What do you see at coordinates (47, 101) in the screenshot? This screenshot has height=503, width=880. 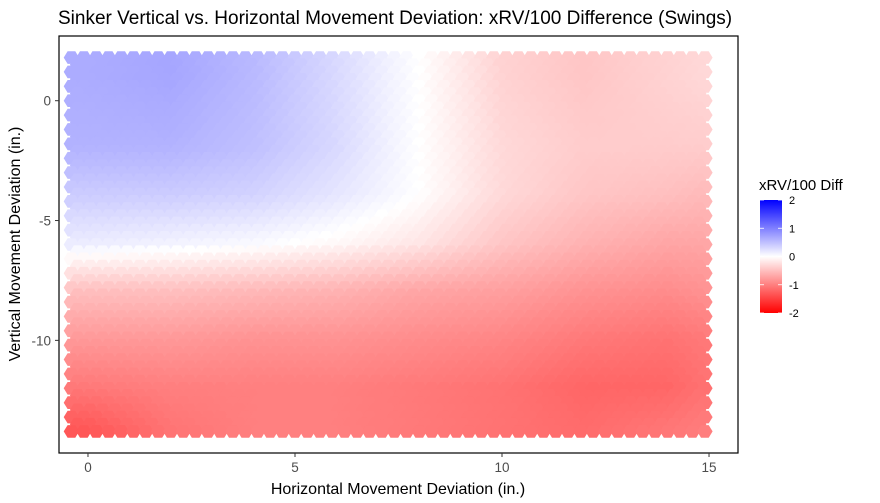 I see `y-tick-label: 0` at bounding box center [47, 101].